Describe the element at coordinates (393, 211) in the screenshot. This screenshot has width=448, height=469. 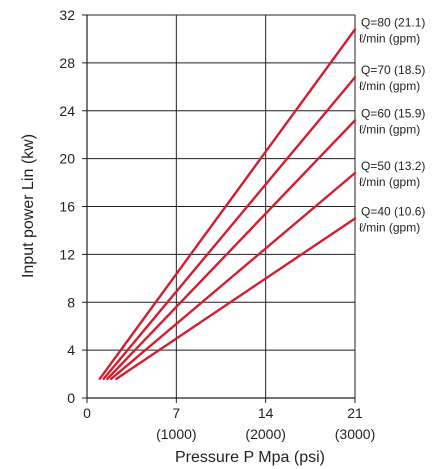
I see `series-label-flow: Q=40 (10.6)` at that location.